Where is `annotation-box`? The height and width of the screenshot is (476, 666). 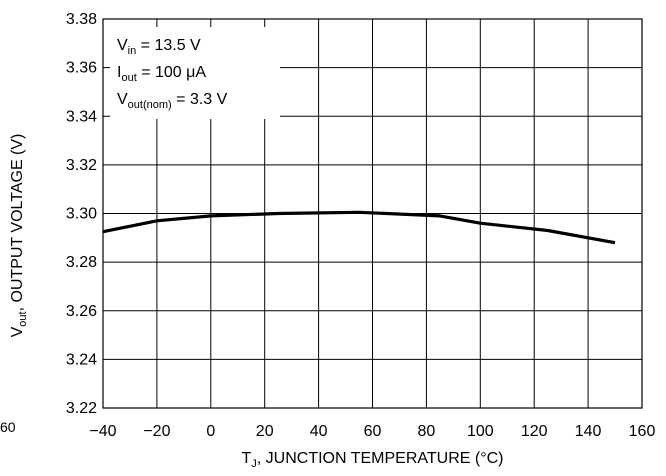 annotation-box is located at coordinates (195, 73).